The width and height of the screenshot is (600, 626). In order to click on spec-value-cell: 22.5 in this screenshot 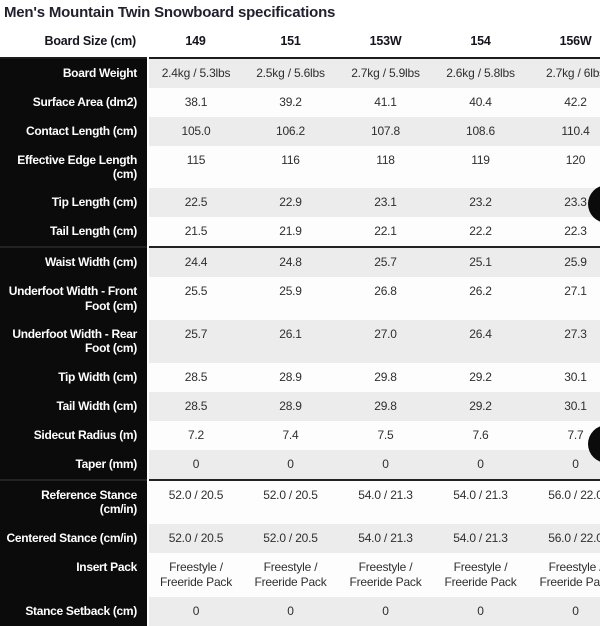, I will do `click(195, 203)`.